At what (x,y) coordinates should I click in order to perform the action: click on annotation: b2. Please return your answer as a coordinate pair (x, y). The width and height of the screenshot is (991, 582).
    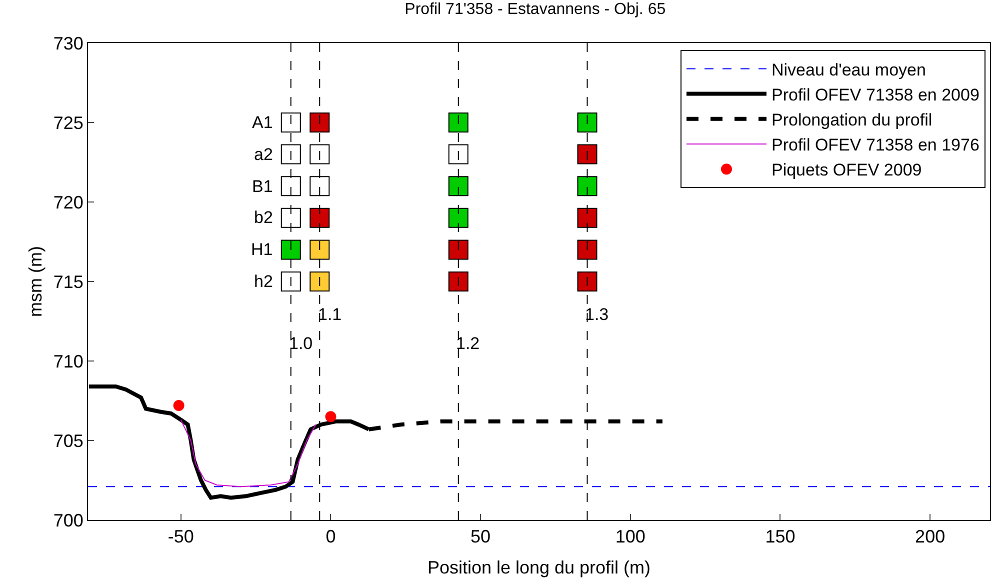
    Looking at the image, I should click on (263, 217).